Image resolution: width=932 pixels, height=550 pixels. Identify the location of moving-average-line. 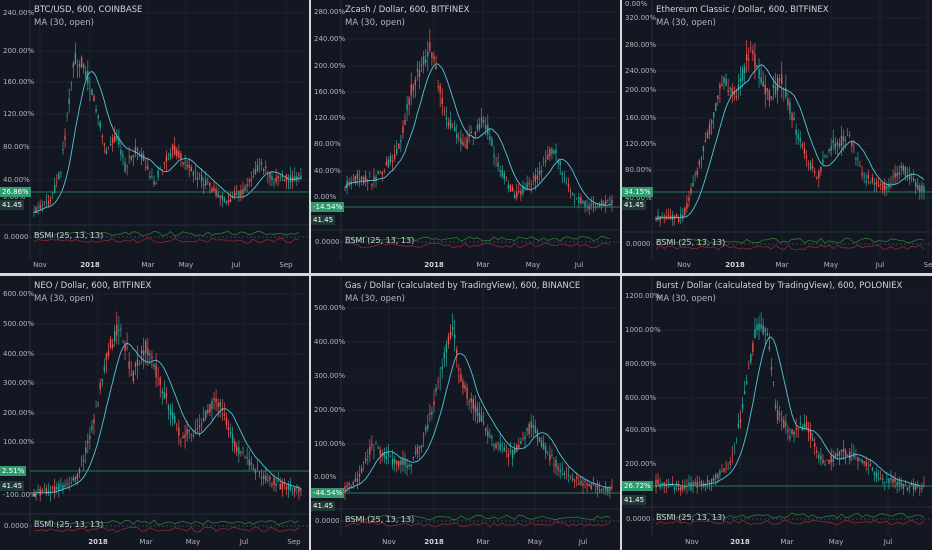
(478, 134).